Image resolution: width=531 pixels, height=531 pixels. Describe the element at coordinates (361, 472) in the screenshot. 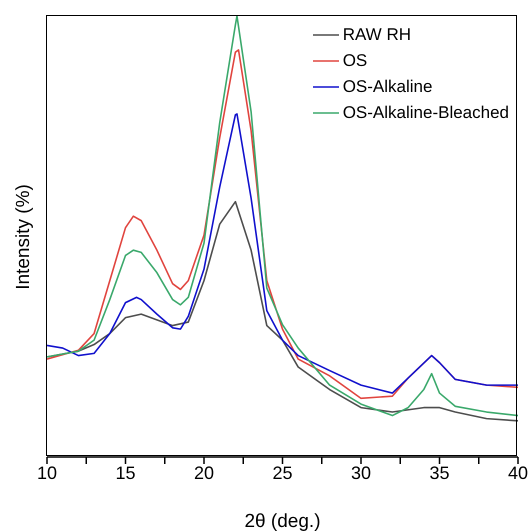

I see `x-tick-label: 30` at that location.